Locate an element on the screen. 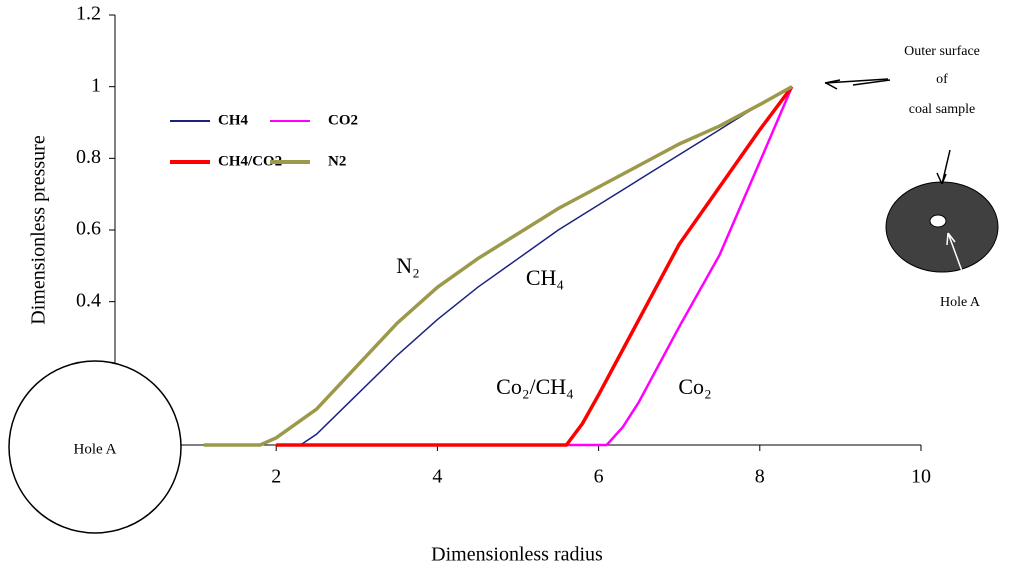  y-tick-label: 0.6 is located at coordinates (88, 229).